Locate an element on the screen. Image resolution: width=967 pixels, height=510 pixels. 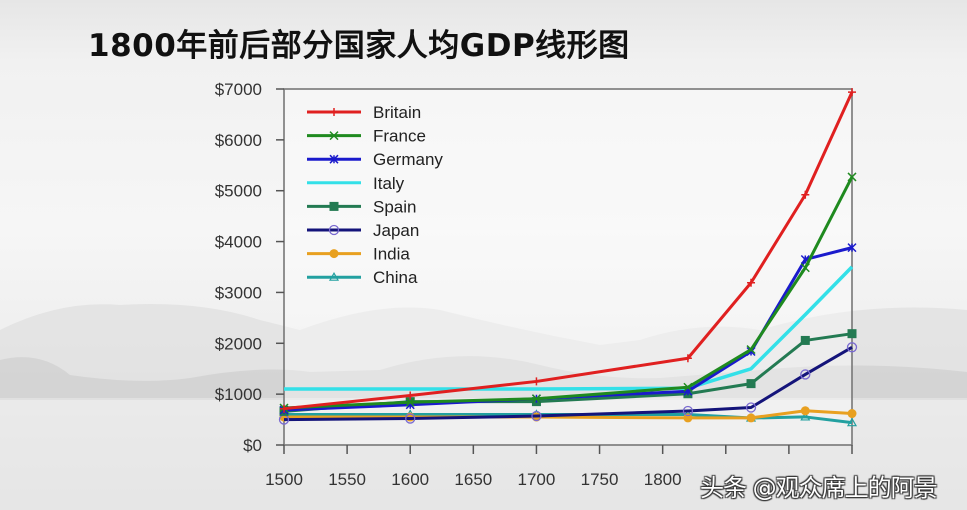
legend-label: China is located at coordinates (395, 277).